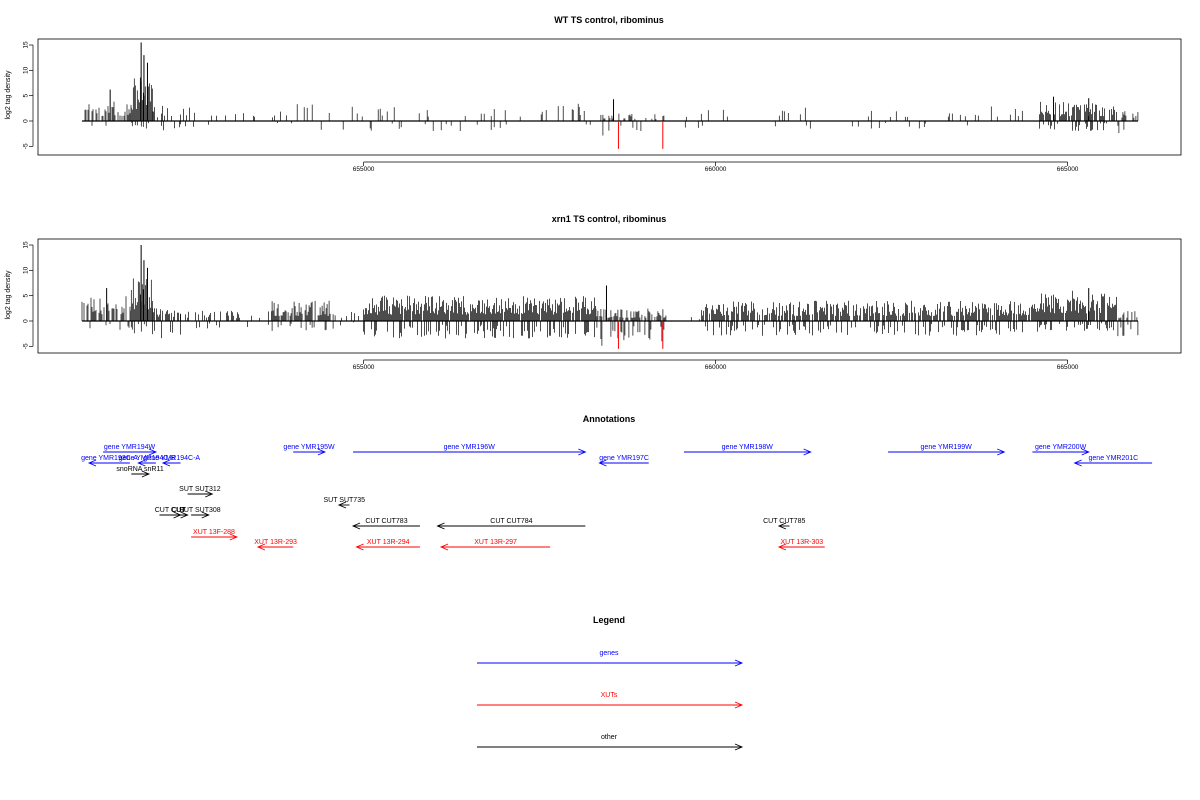 This screenshot has width=1200, height=800. What do you see at coordinates (609, 695) in the screenshot?
I see `legend-label: XUTs` at bounding box center [609, 695].